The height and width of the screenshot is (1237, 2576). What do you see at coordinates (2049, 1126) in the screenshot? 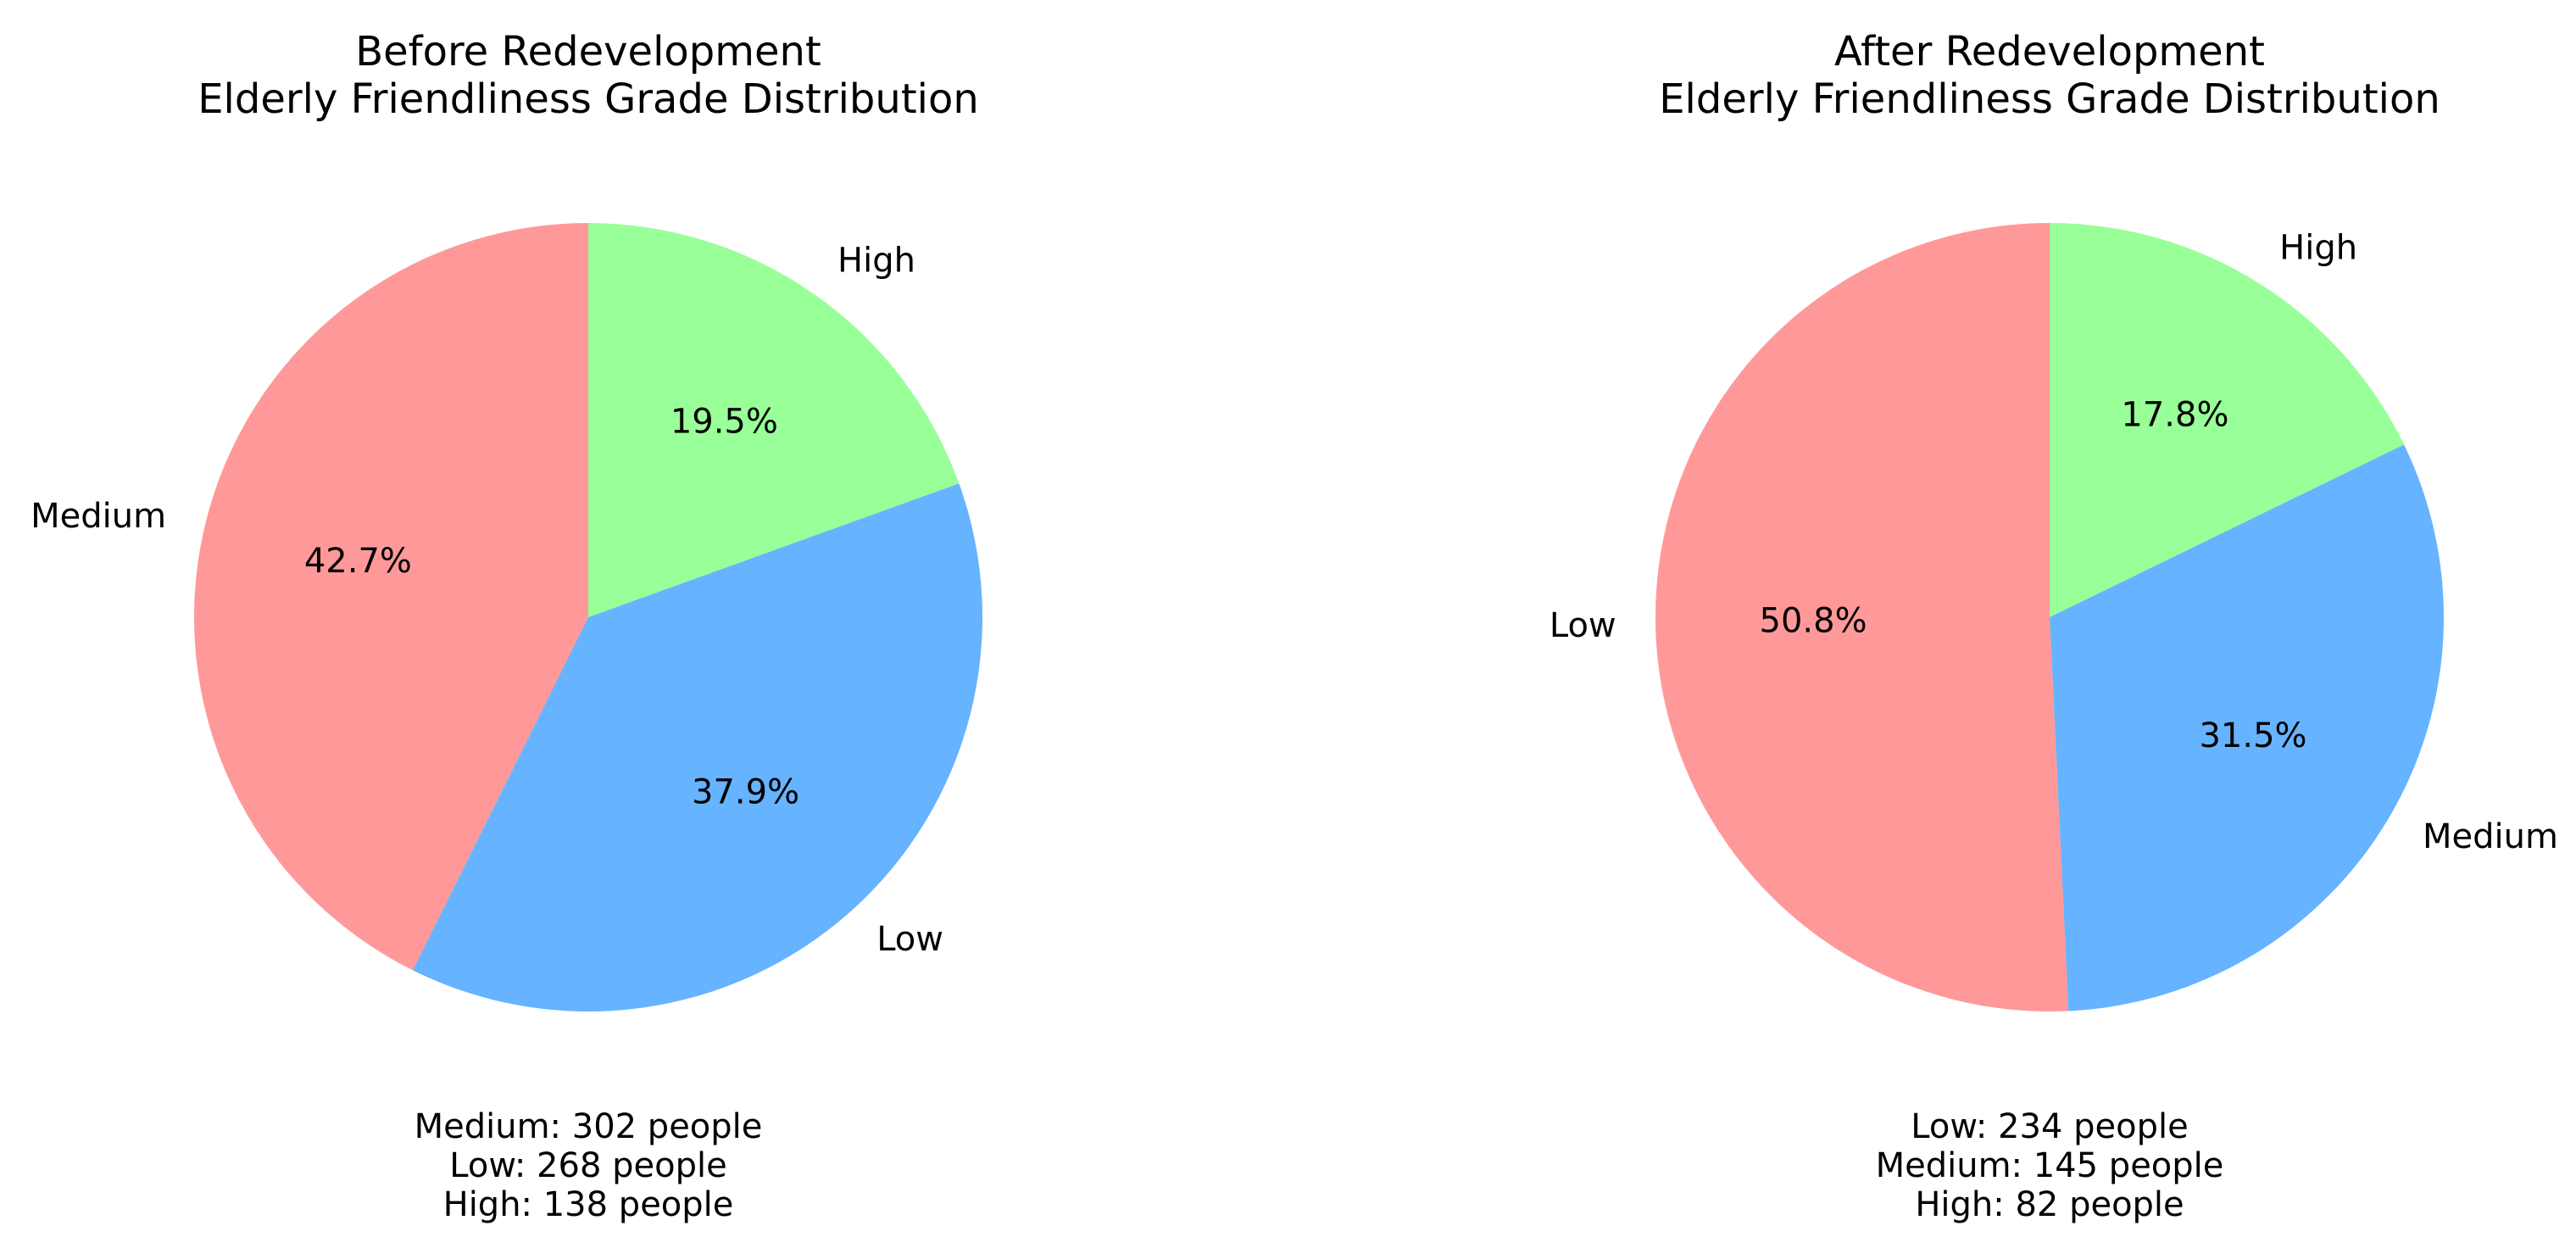
I see `people-count-line: Low: 234 people` at bounding box center [2049, 1126].